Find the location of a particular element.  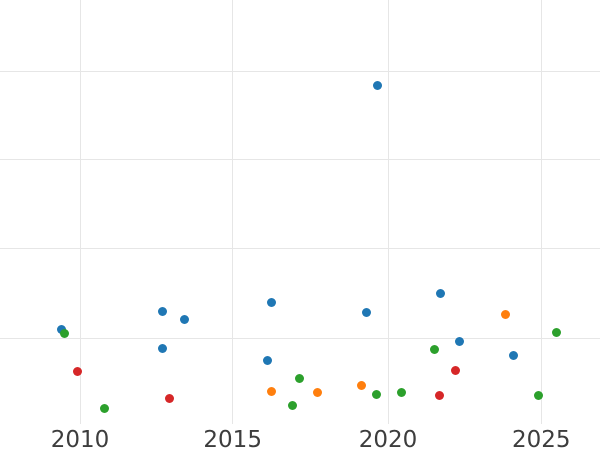

x-tick-label-2020: 2020 is located at coordinates (388, 438).